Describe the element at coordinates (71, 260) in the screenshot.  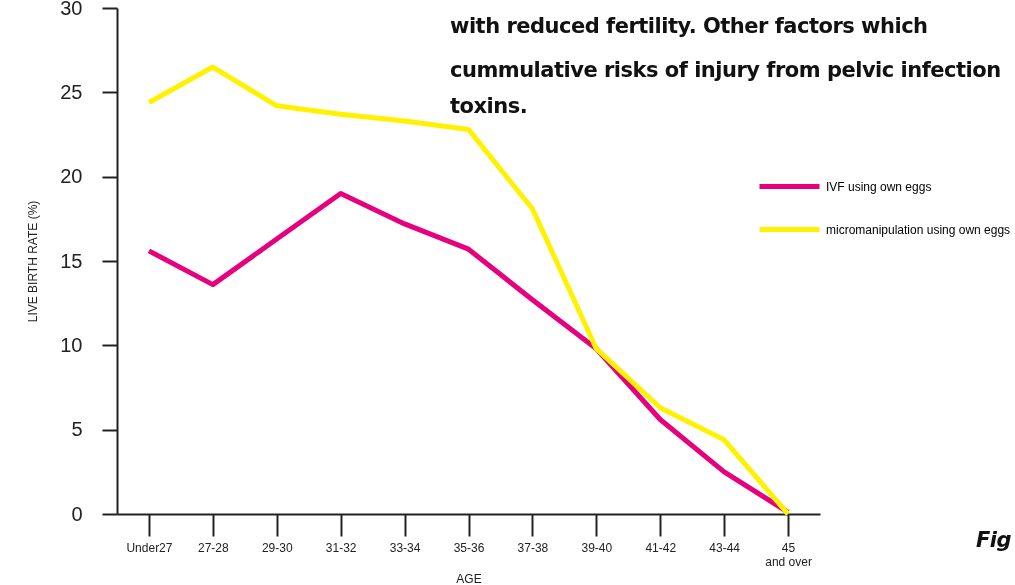
I see `y-tick-label: 15` at that location.